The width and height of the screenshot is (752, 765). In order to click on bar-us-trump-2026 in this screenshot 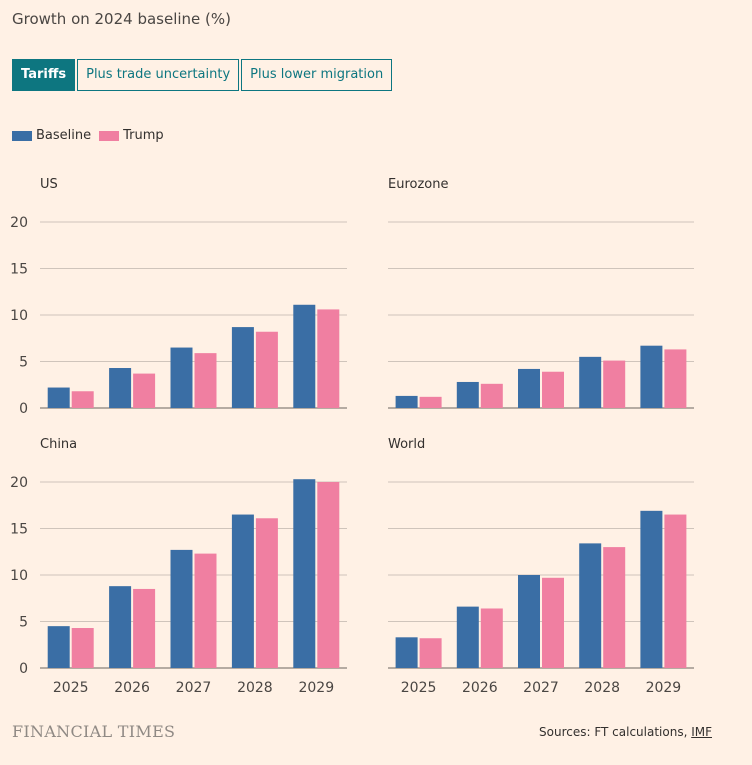, I will do `click(144, 390)`.